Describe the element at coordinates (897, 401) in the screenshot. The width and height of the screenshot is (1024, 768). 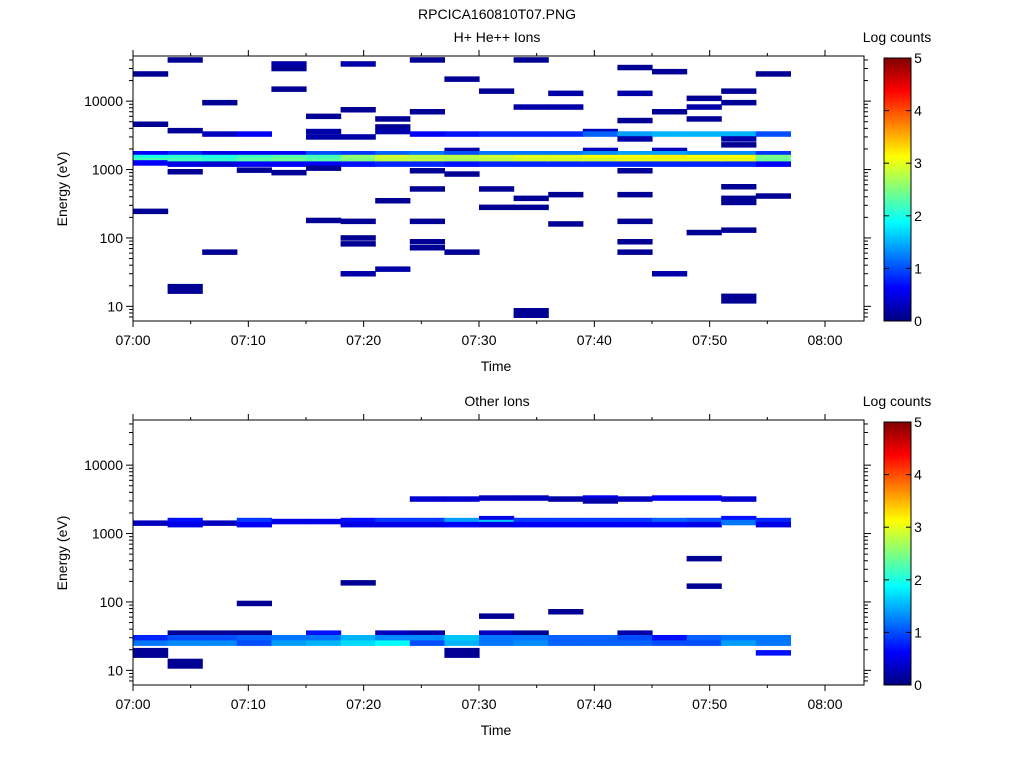
I see `colorbar-label: Log counts` at that location.